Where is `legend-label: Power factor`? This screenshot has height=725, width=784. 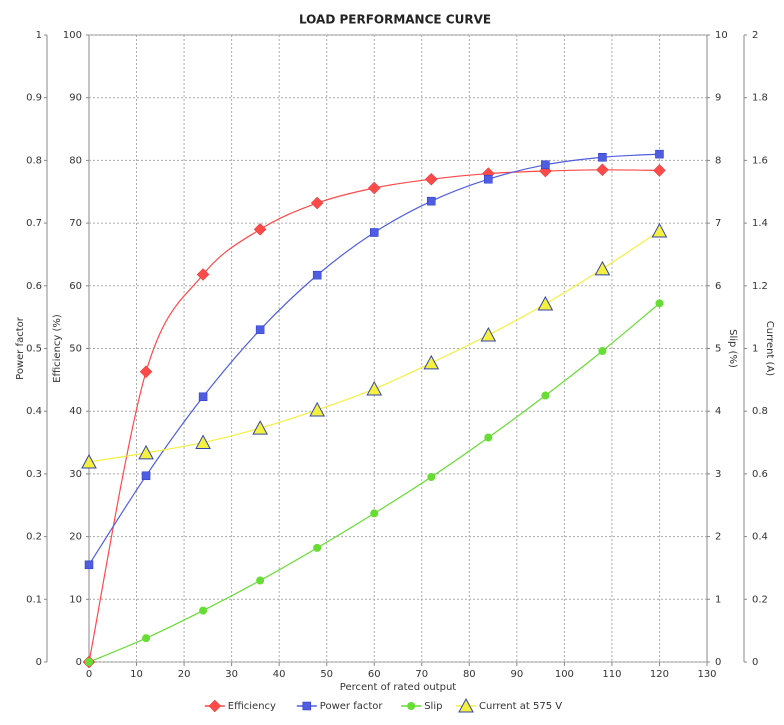
legend-label: Power factor is located at coordinates (352, 706).